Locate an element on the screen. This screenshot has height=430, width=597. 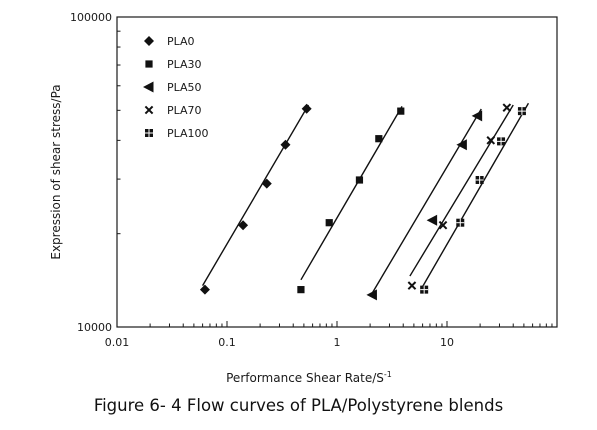
fit-line-pla100 is located at coordinates (475, 194).